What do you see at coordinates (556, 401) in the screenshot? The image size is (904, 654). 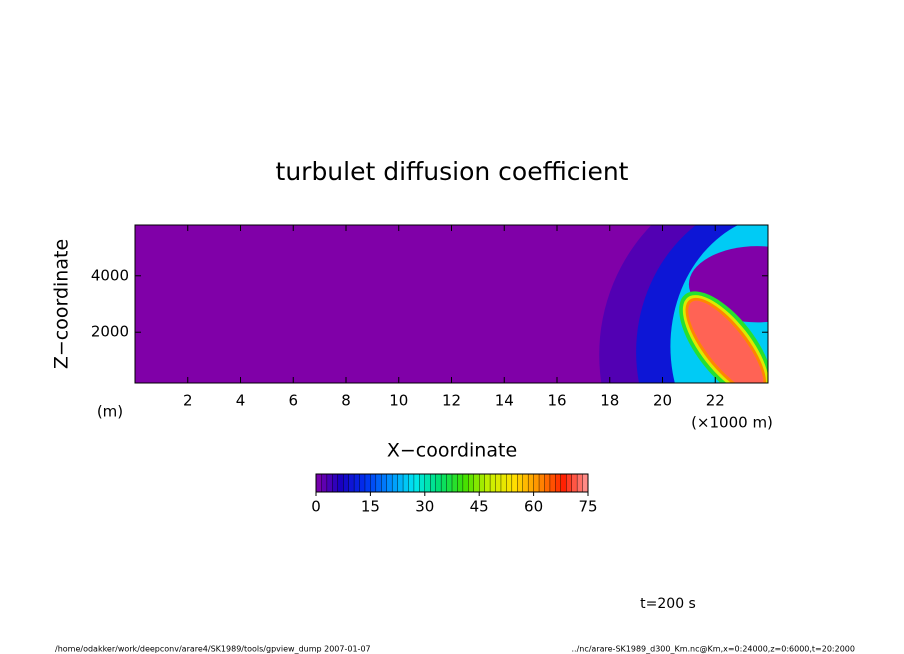 I see `x-tick-label: 16` at bounding box center [556, 401].